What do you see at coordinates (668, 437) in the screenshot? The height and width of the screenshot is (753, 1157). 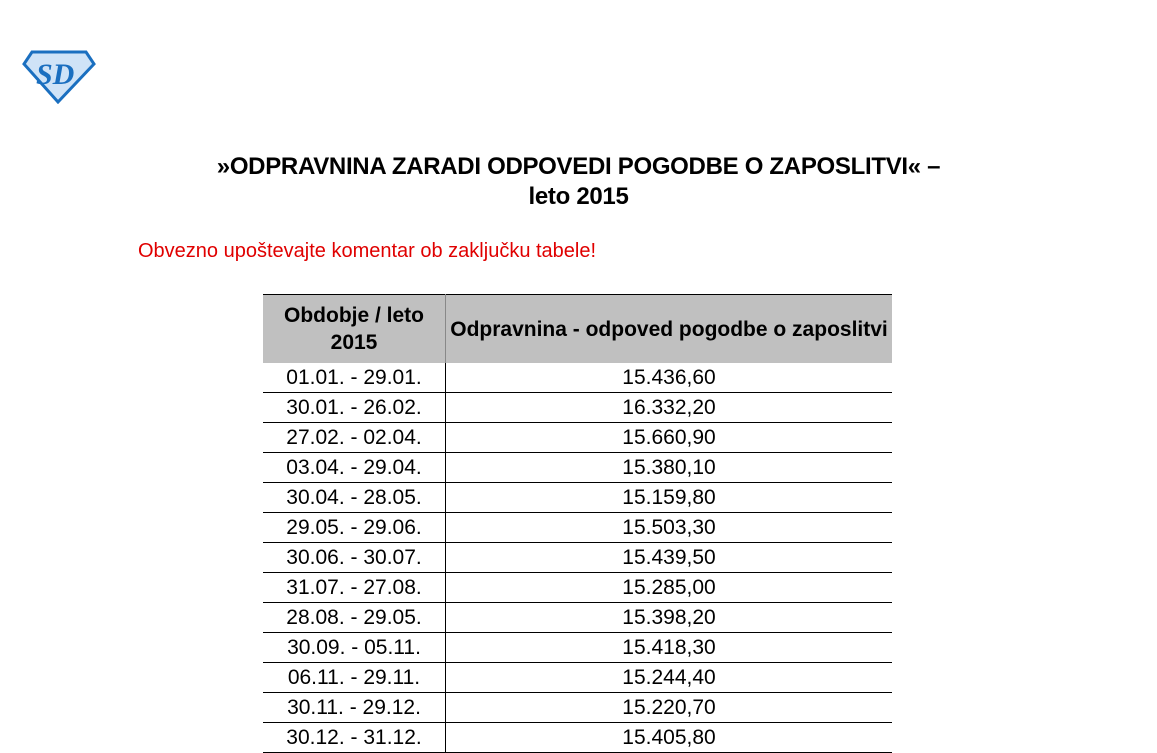 I see `amount-cell: 15.660,90` at bounding box center [668, 437].